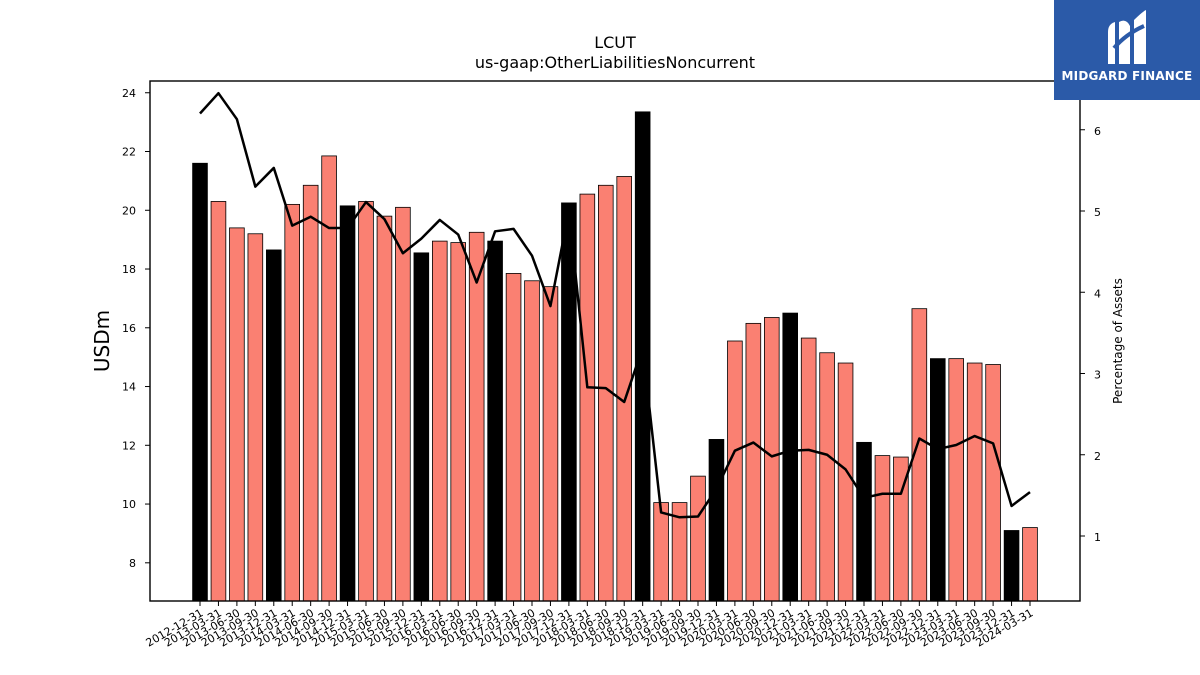 The width and height of the screenshot is (1200, 675). I want to click on y2-tick-label-2: 2, so click(1097, 456).